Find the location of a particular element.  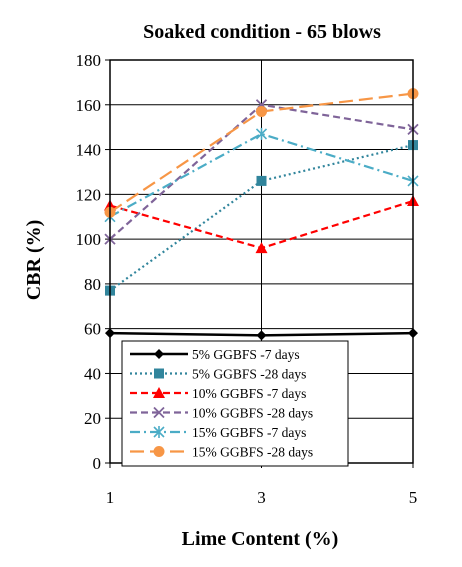

legend-label: 15% GGBFS -28 days is located at coordinates (252, 452).